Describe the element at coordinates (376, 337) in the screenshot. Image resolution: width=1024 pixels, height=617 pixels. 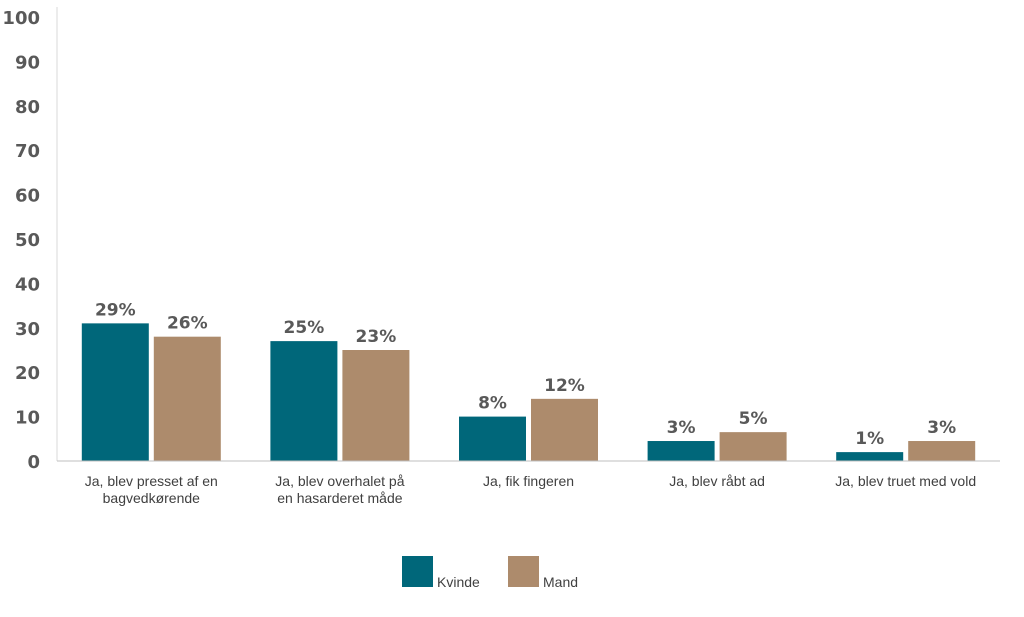
I see `data-label: 23%` at that location.